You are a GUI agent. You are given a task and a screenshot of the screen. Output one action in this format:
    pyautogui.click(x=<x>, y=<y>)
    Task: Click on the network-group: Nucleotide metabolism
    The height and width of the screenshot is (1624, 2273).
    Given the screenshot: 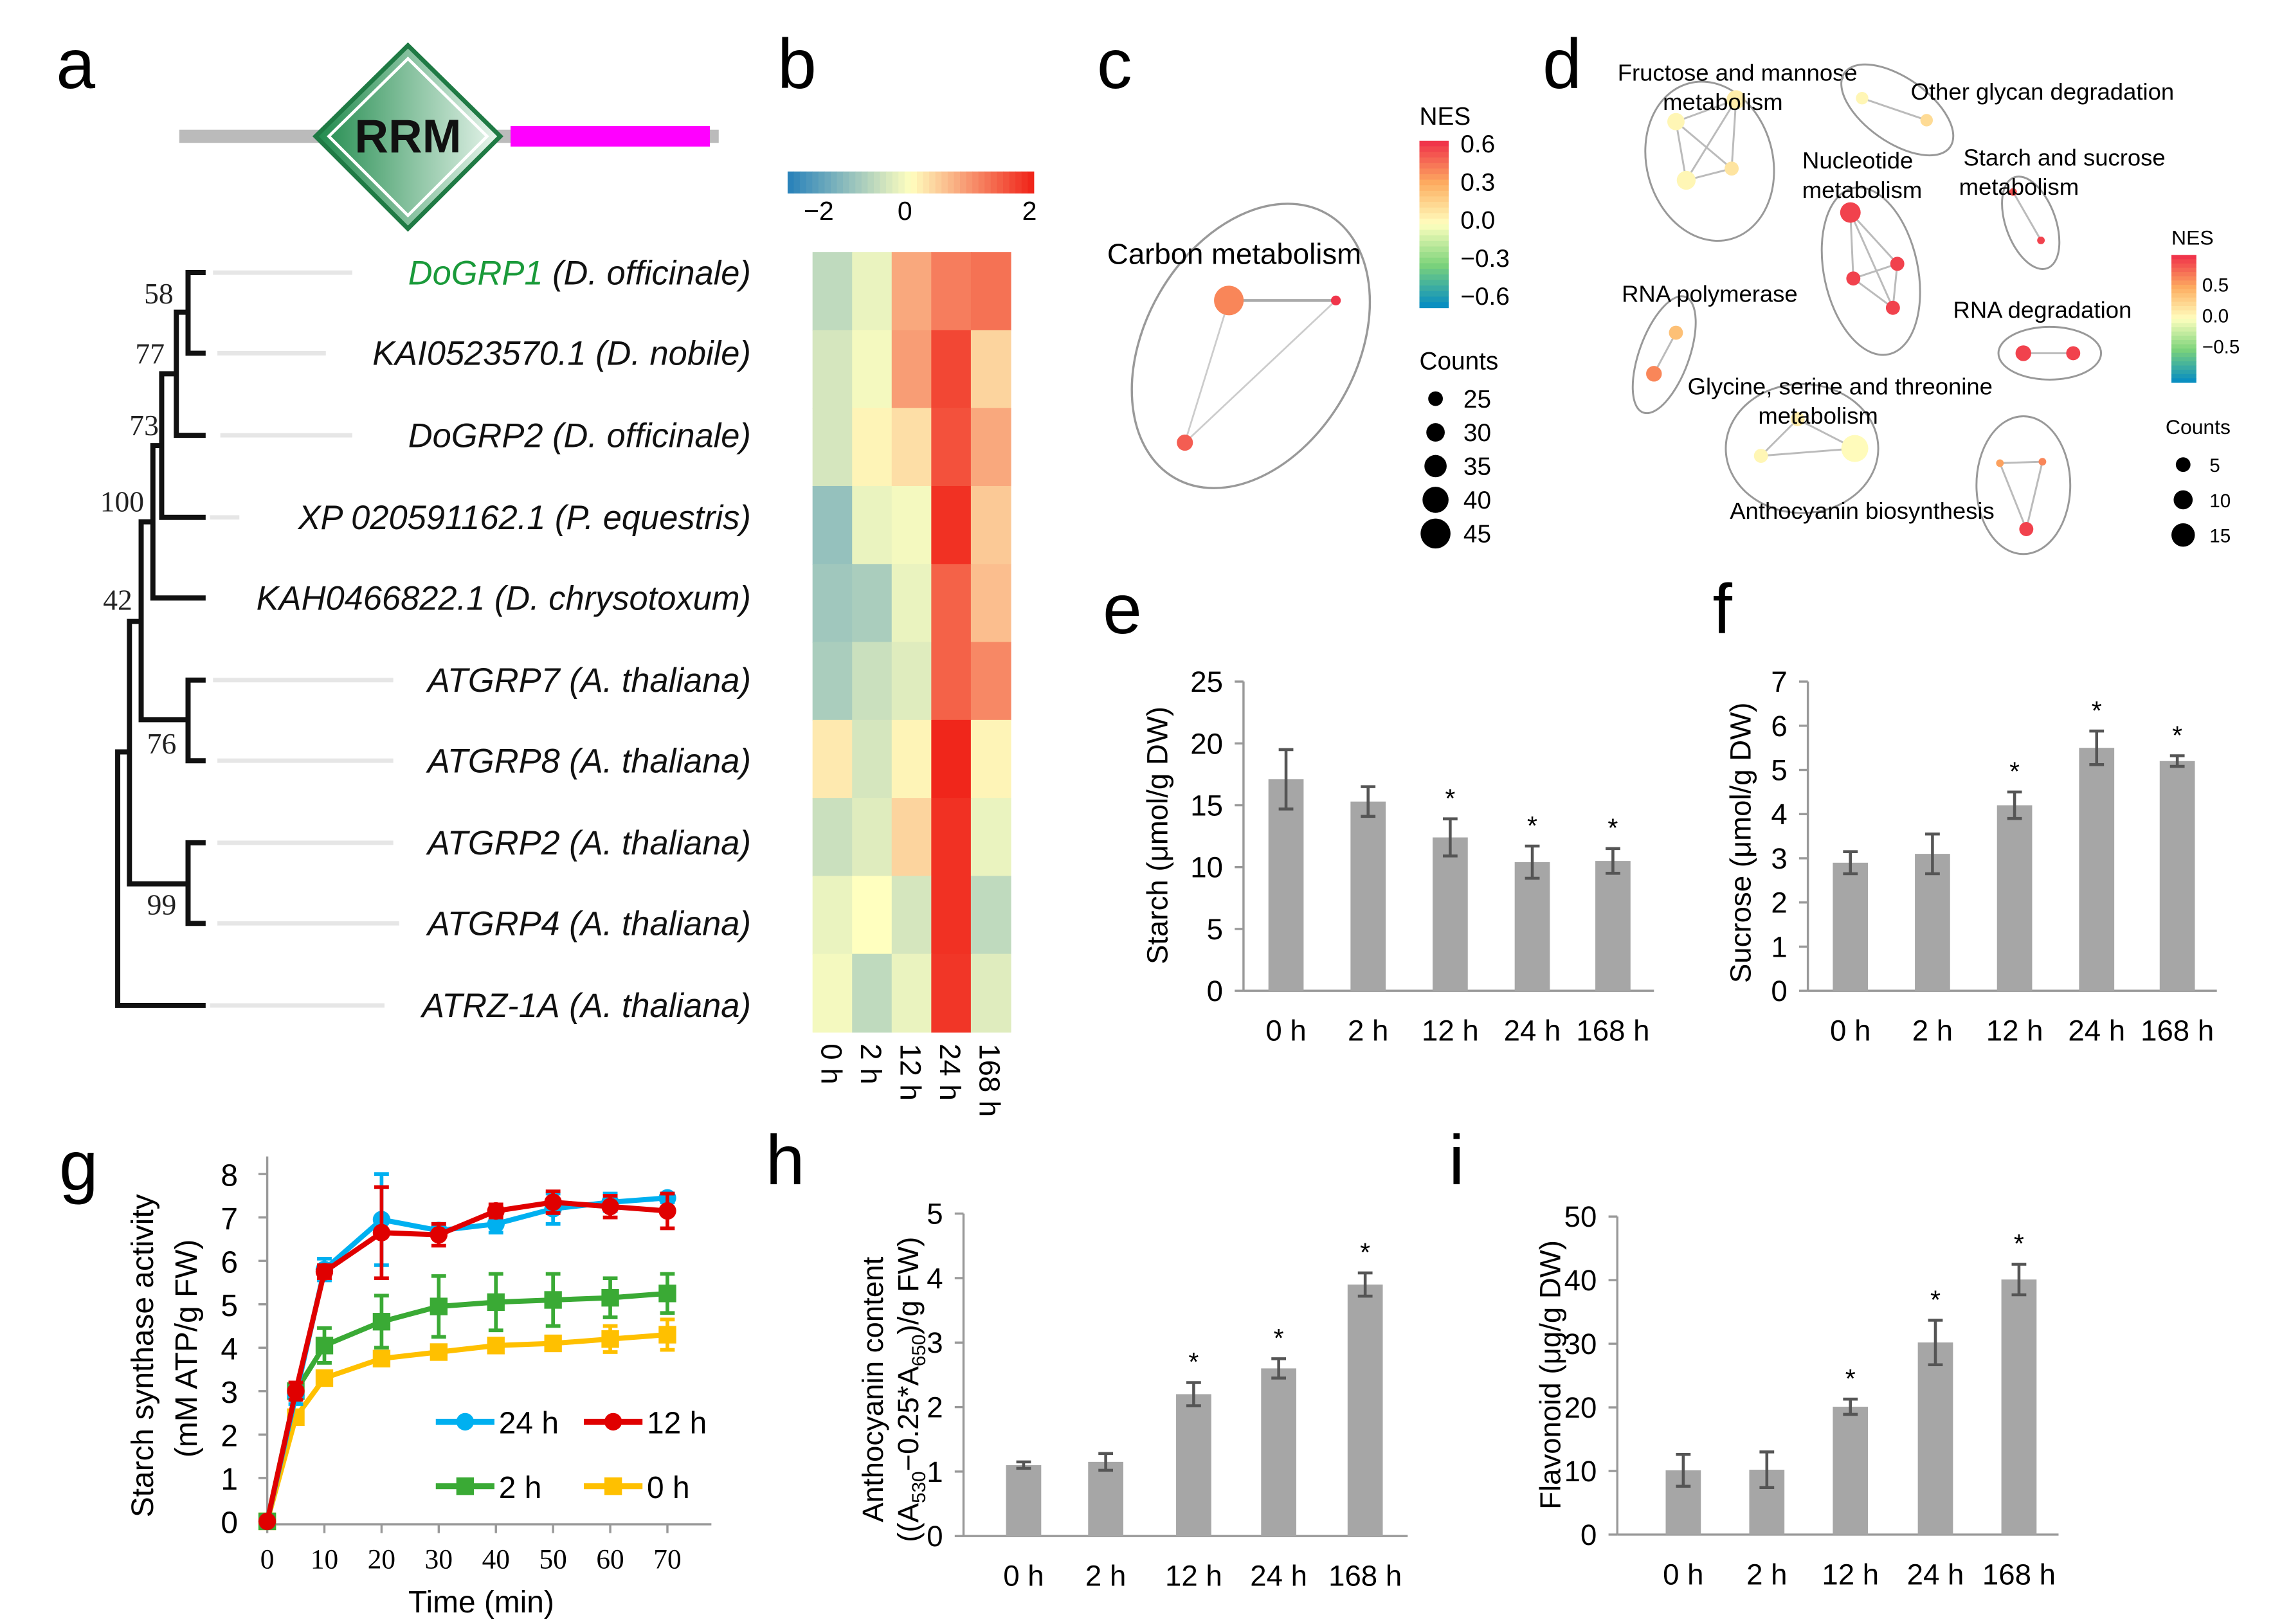 What is the action you would take?
    pyautogui.click(x=1862, y=252)
    